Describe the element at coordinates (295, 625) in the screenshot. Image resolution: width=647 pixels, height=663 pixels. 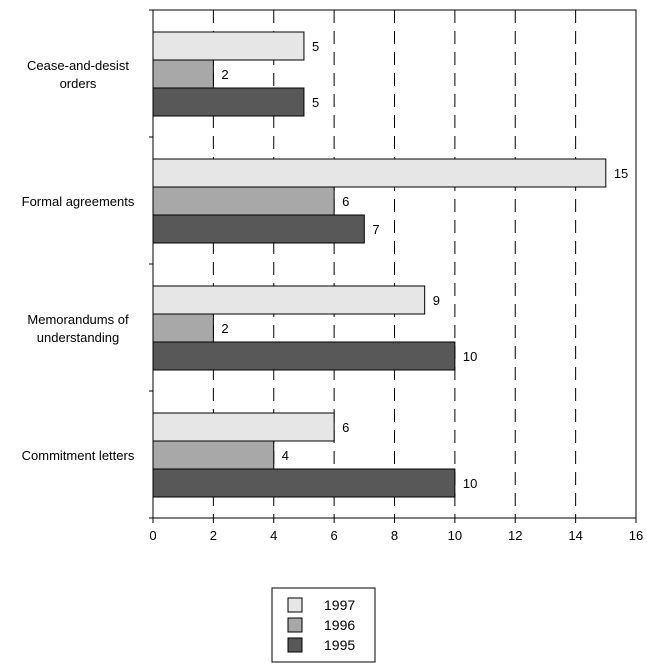
I see `legend-swatch-1996` at that location.